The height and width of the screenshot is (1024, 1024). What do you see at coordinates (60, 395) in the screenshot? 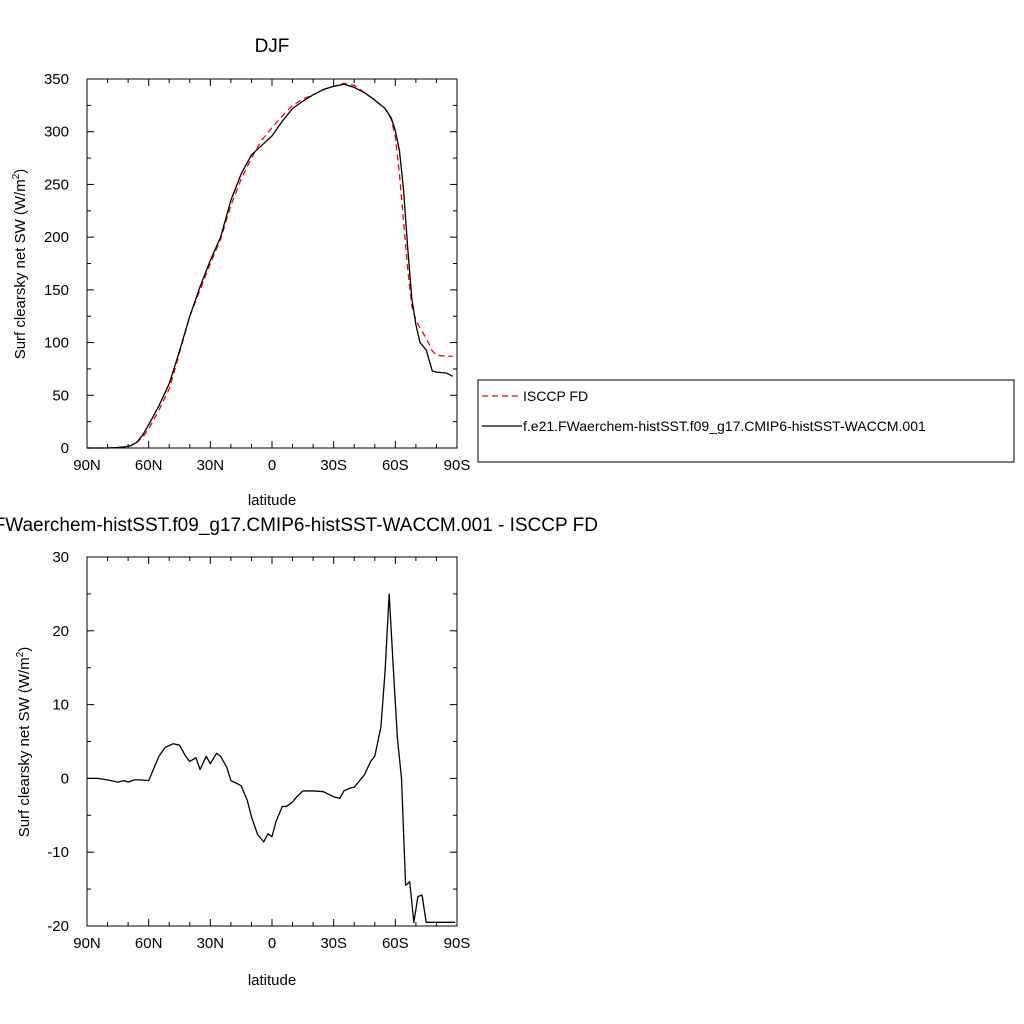
I see `top-y-tick-label: 50` at bounding box center [60, 395].